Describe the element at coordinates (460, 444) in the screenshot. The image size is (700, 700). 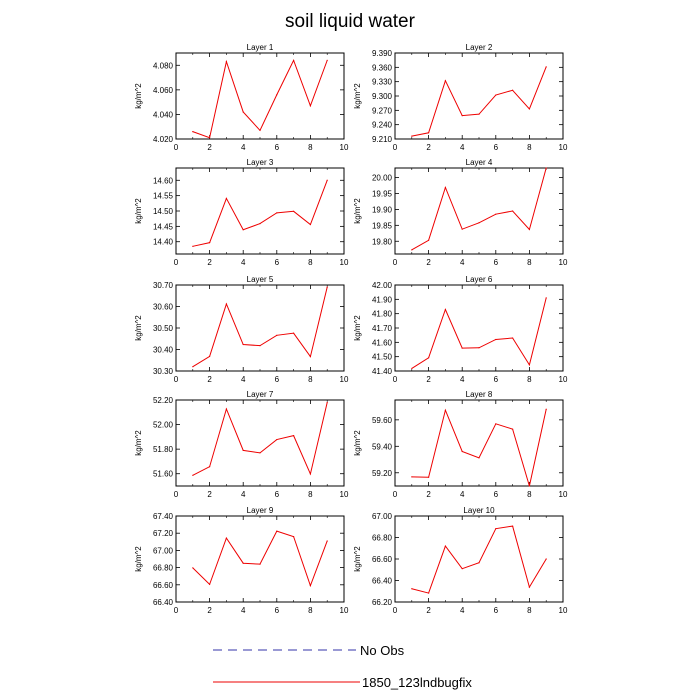
I see `chart-panel-8: Layer 8 0 2 4 6 8 10 59.20 59.40 59.60 kg/m^2` at that location.